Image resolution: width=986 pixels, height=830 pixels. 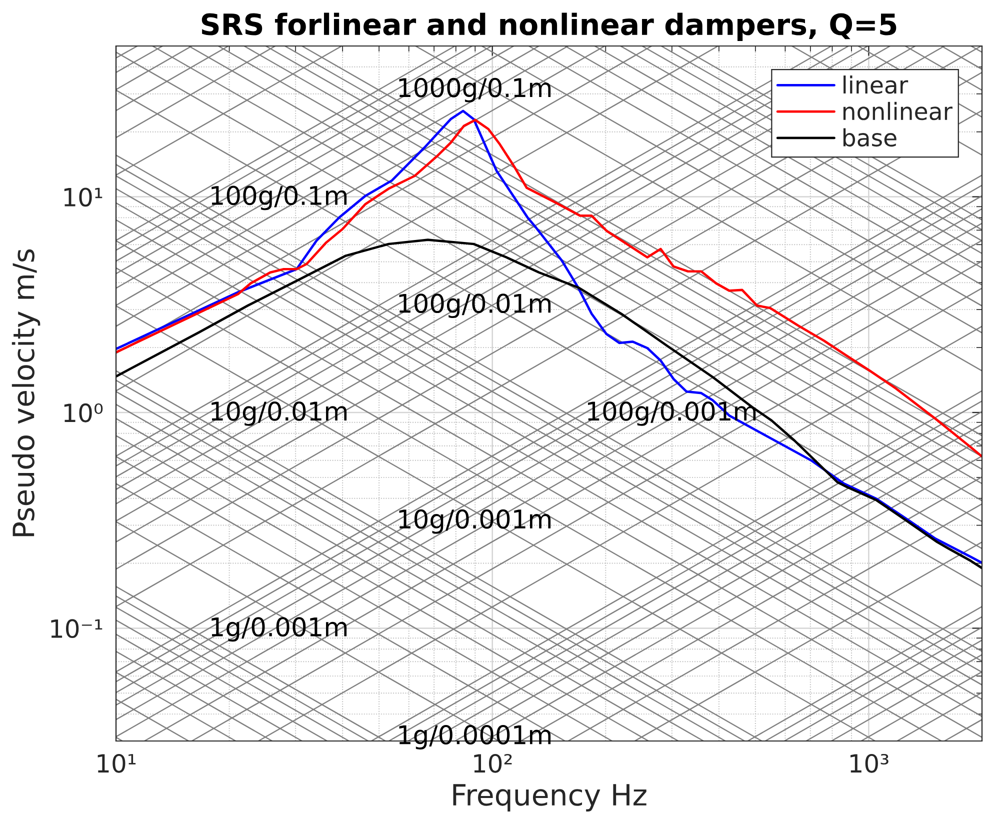 What do you see at coordinates (76, 628) in the screenshot?
I see `y-tick-label: 10⁻¹` at bounding box center [76, 628].